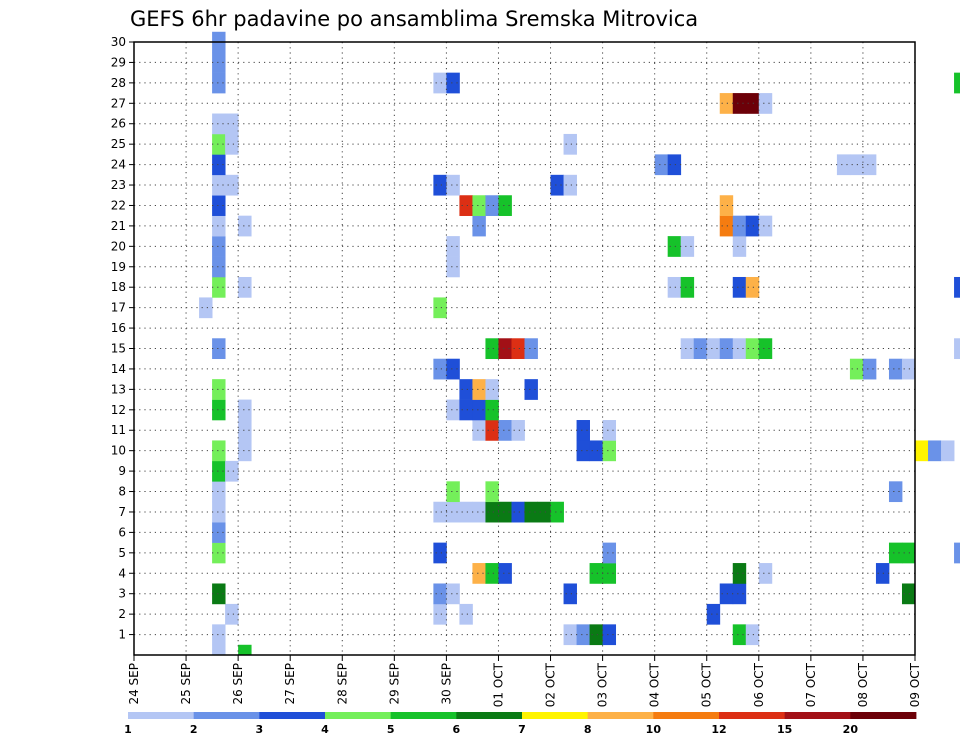 The height and width of the screenshot is (742, 960). Describe the element at coordinates (654, 729) in the screenshot. I see `colorbar-label: 10` at that location.